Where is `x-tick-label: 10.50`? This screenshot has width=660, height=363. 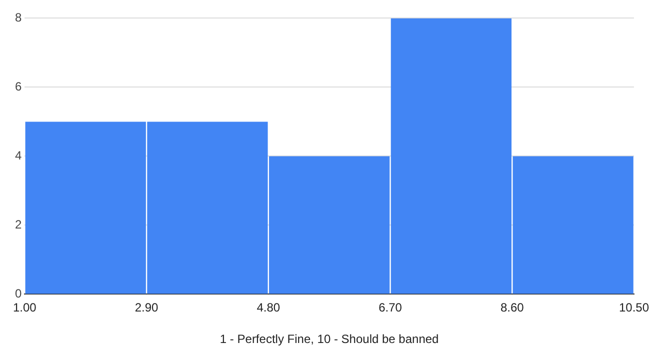
x-tick-label: 10.50 is located at coordinates (634, 307).